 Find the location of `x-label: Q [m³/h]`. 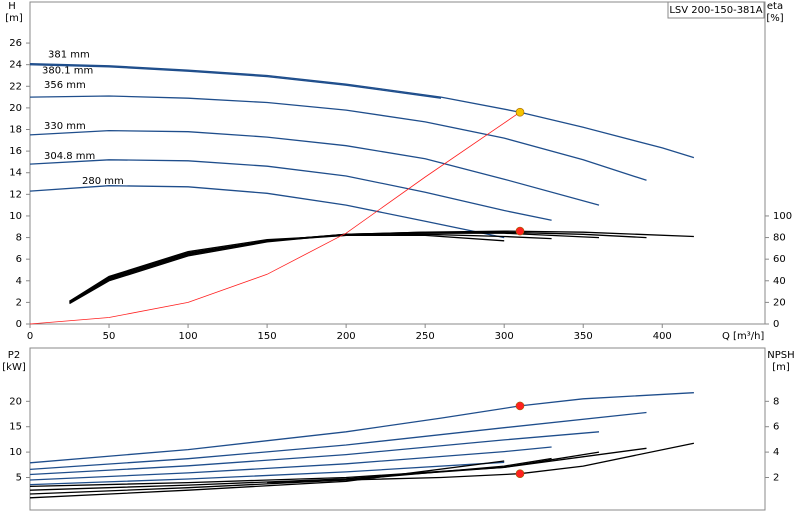

x-label: Q [m³/h] is located at coordinates (743, 336).